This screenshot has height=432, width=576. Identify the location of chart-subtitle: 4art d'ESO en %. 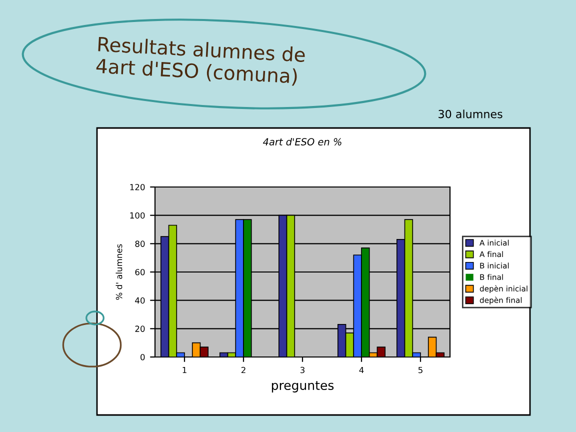
(302, 142).